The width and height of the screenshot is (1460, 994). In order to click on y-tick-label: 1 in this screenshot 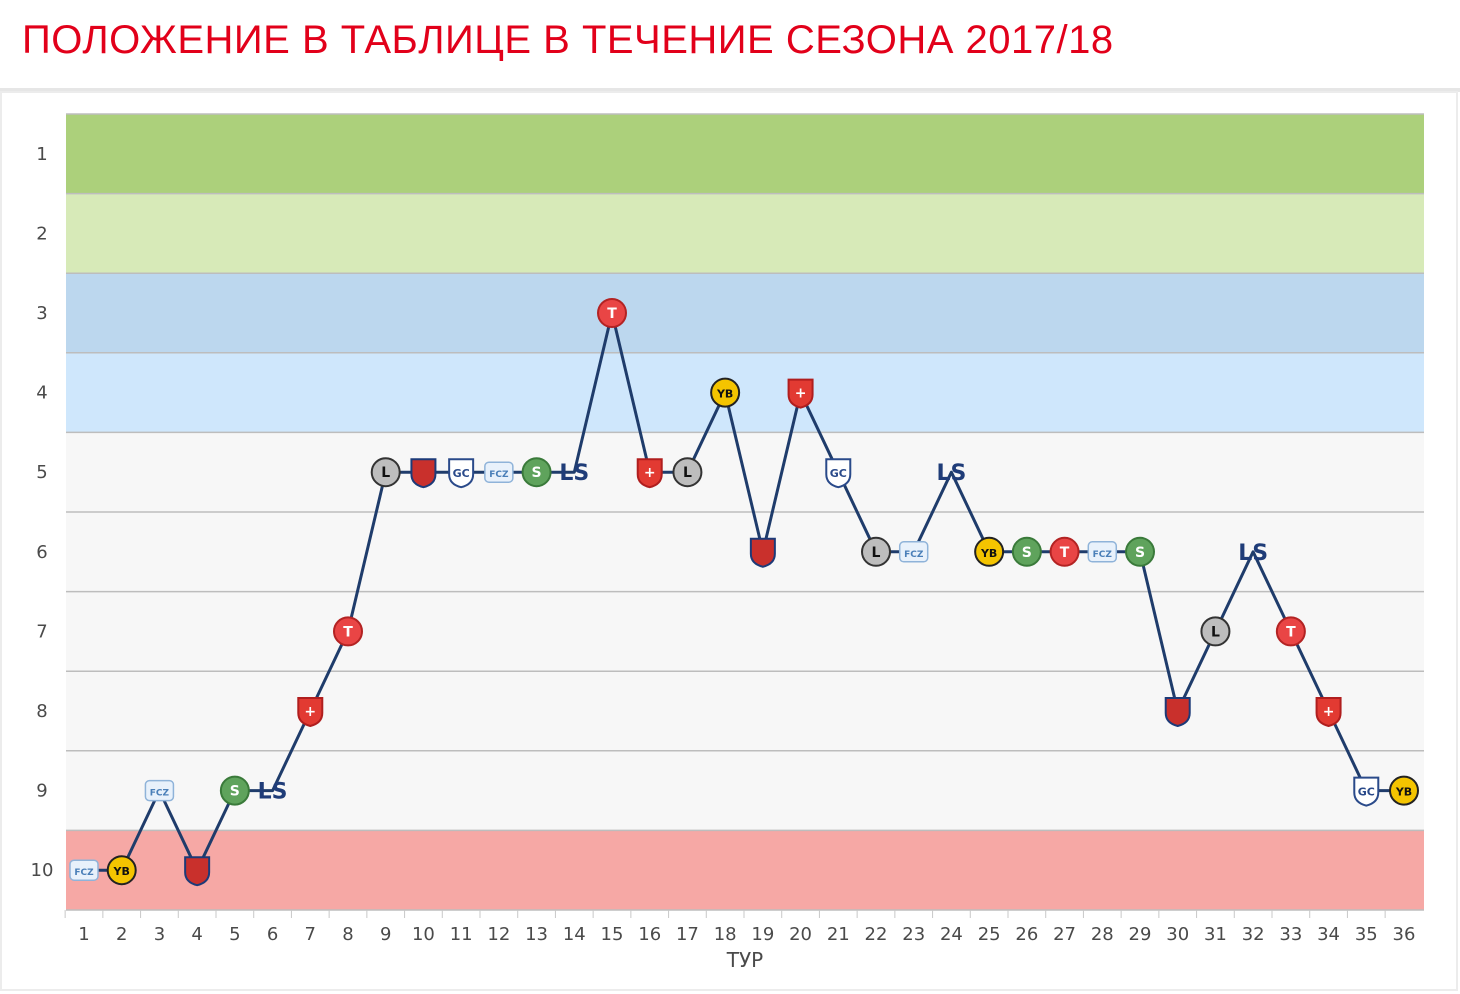, I will do `click(41, 154)`.